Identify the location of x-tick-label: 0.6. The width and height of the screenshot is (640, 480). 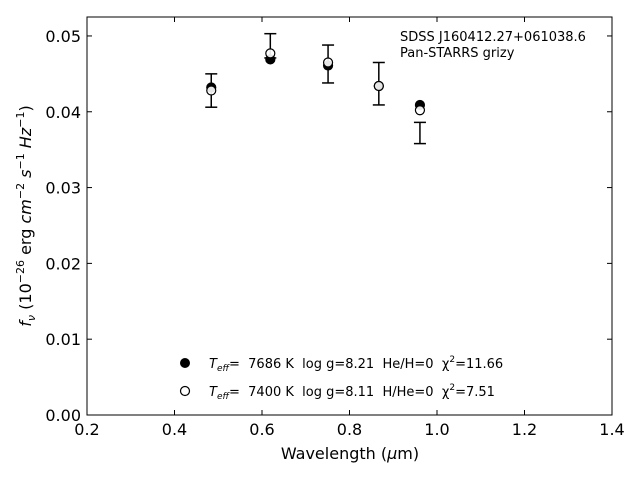
(261, 429).